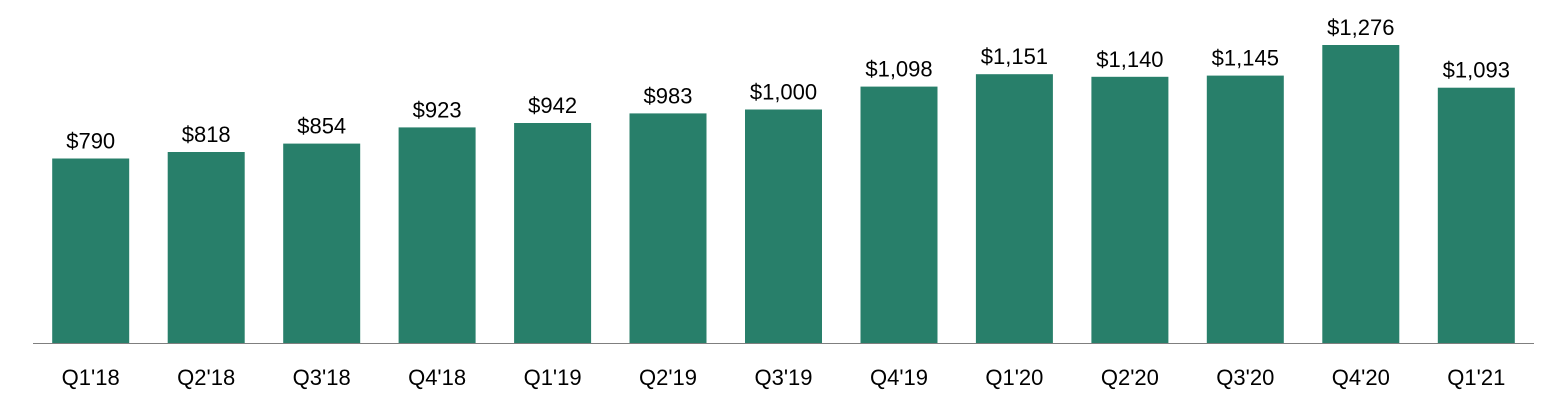 The width and height of the screenshot is (1567, 410). I want to click on data-label-11: $1,276, so click(1360, 27).